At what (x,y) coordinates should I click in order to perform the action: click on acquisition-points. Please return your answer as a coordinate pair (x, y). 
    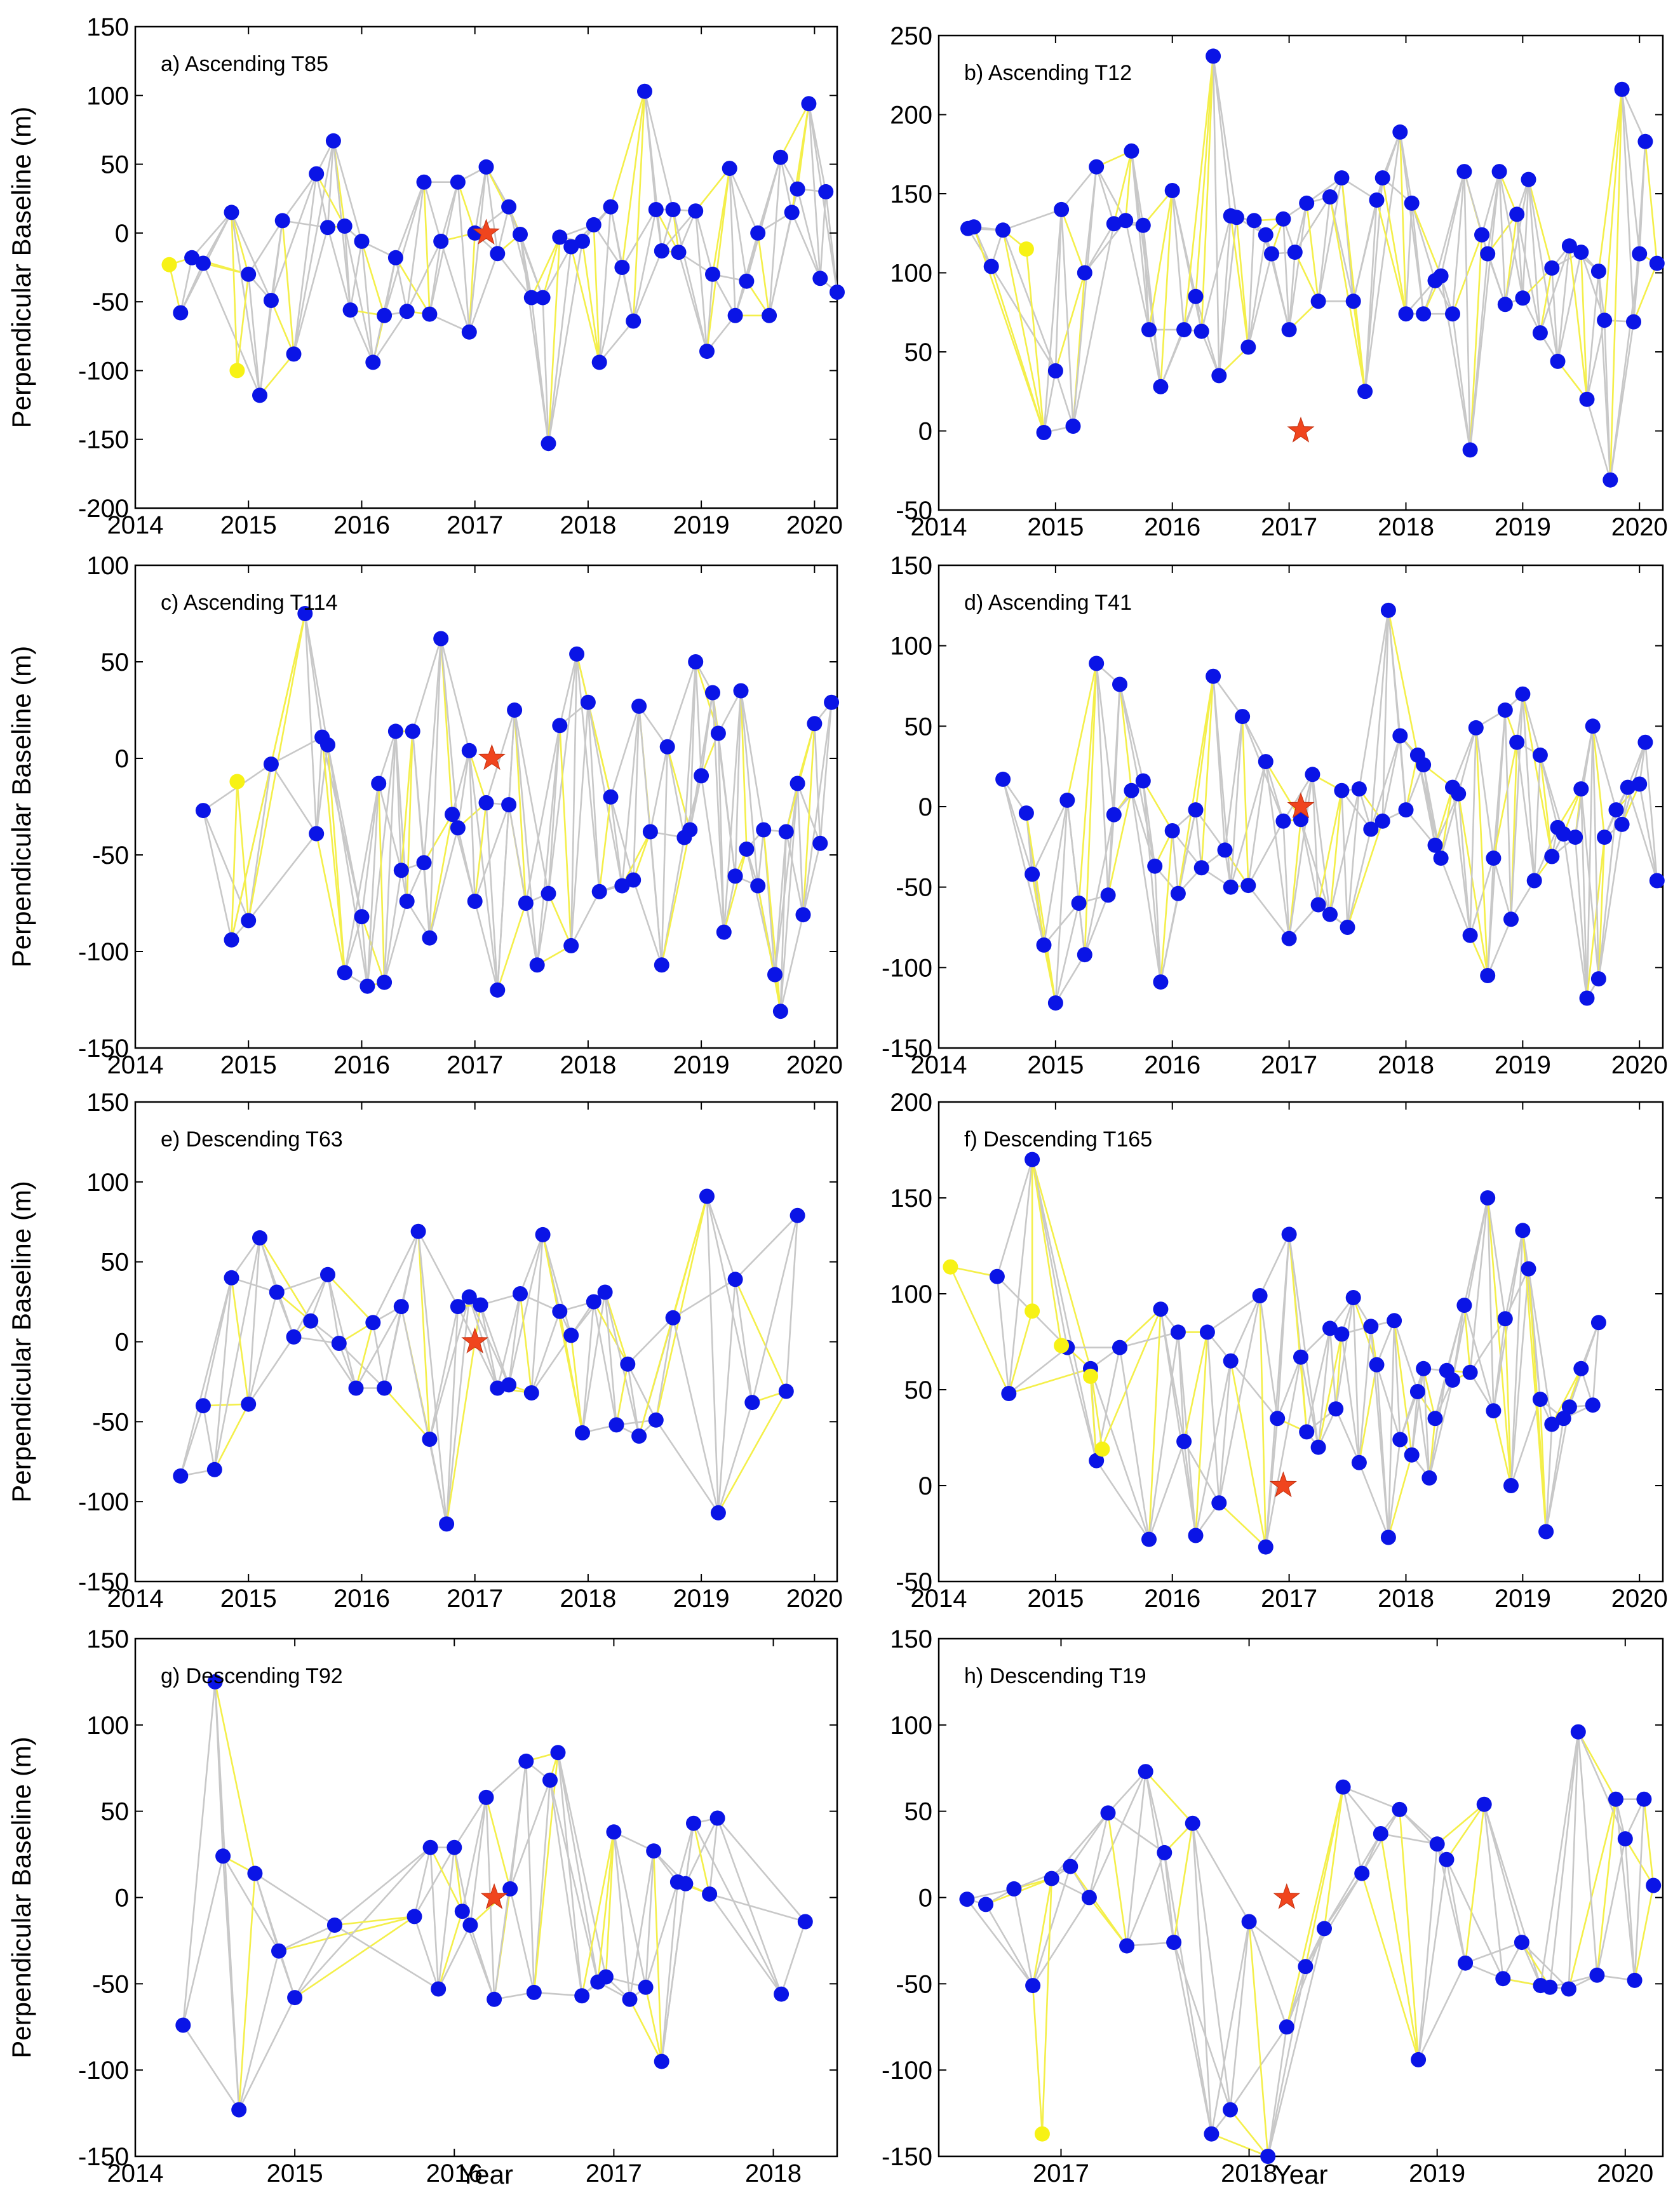
    Looking at the image, I should click on (1312, 268).